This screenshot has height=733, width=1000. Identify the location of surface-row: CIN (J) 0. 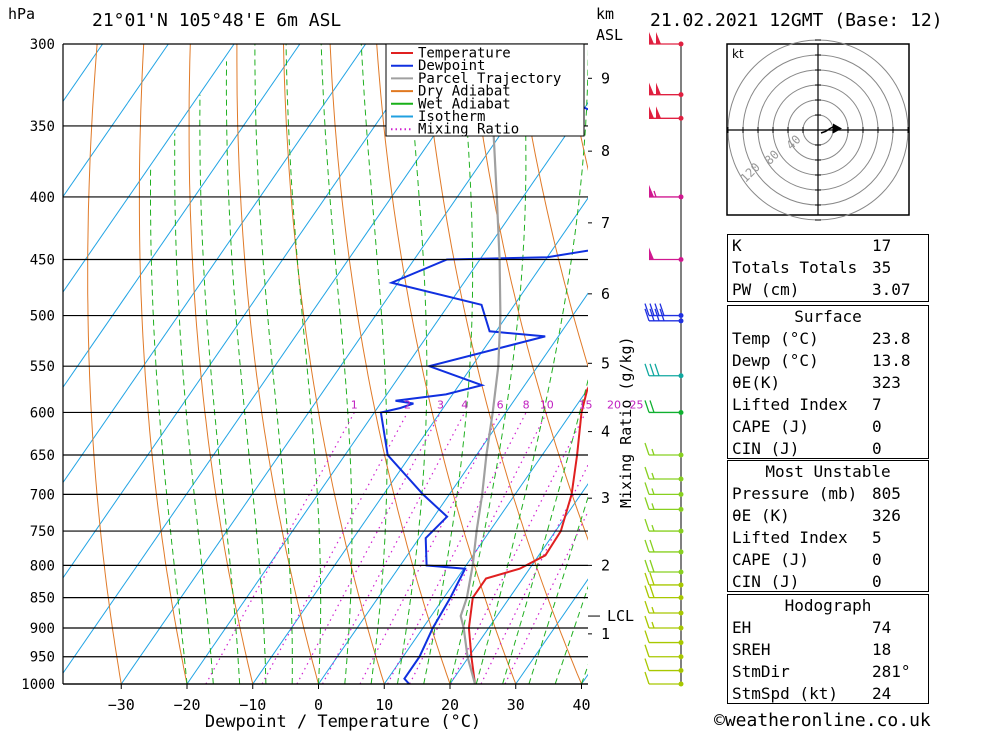
(828, 449).